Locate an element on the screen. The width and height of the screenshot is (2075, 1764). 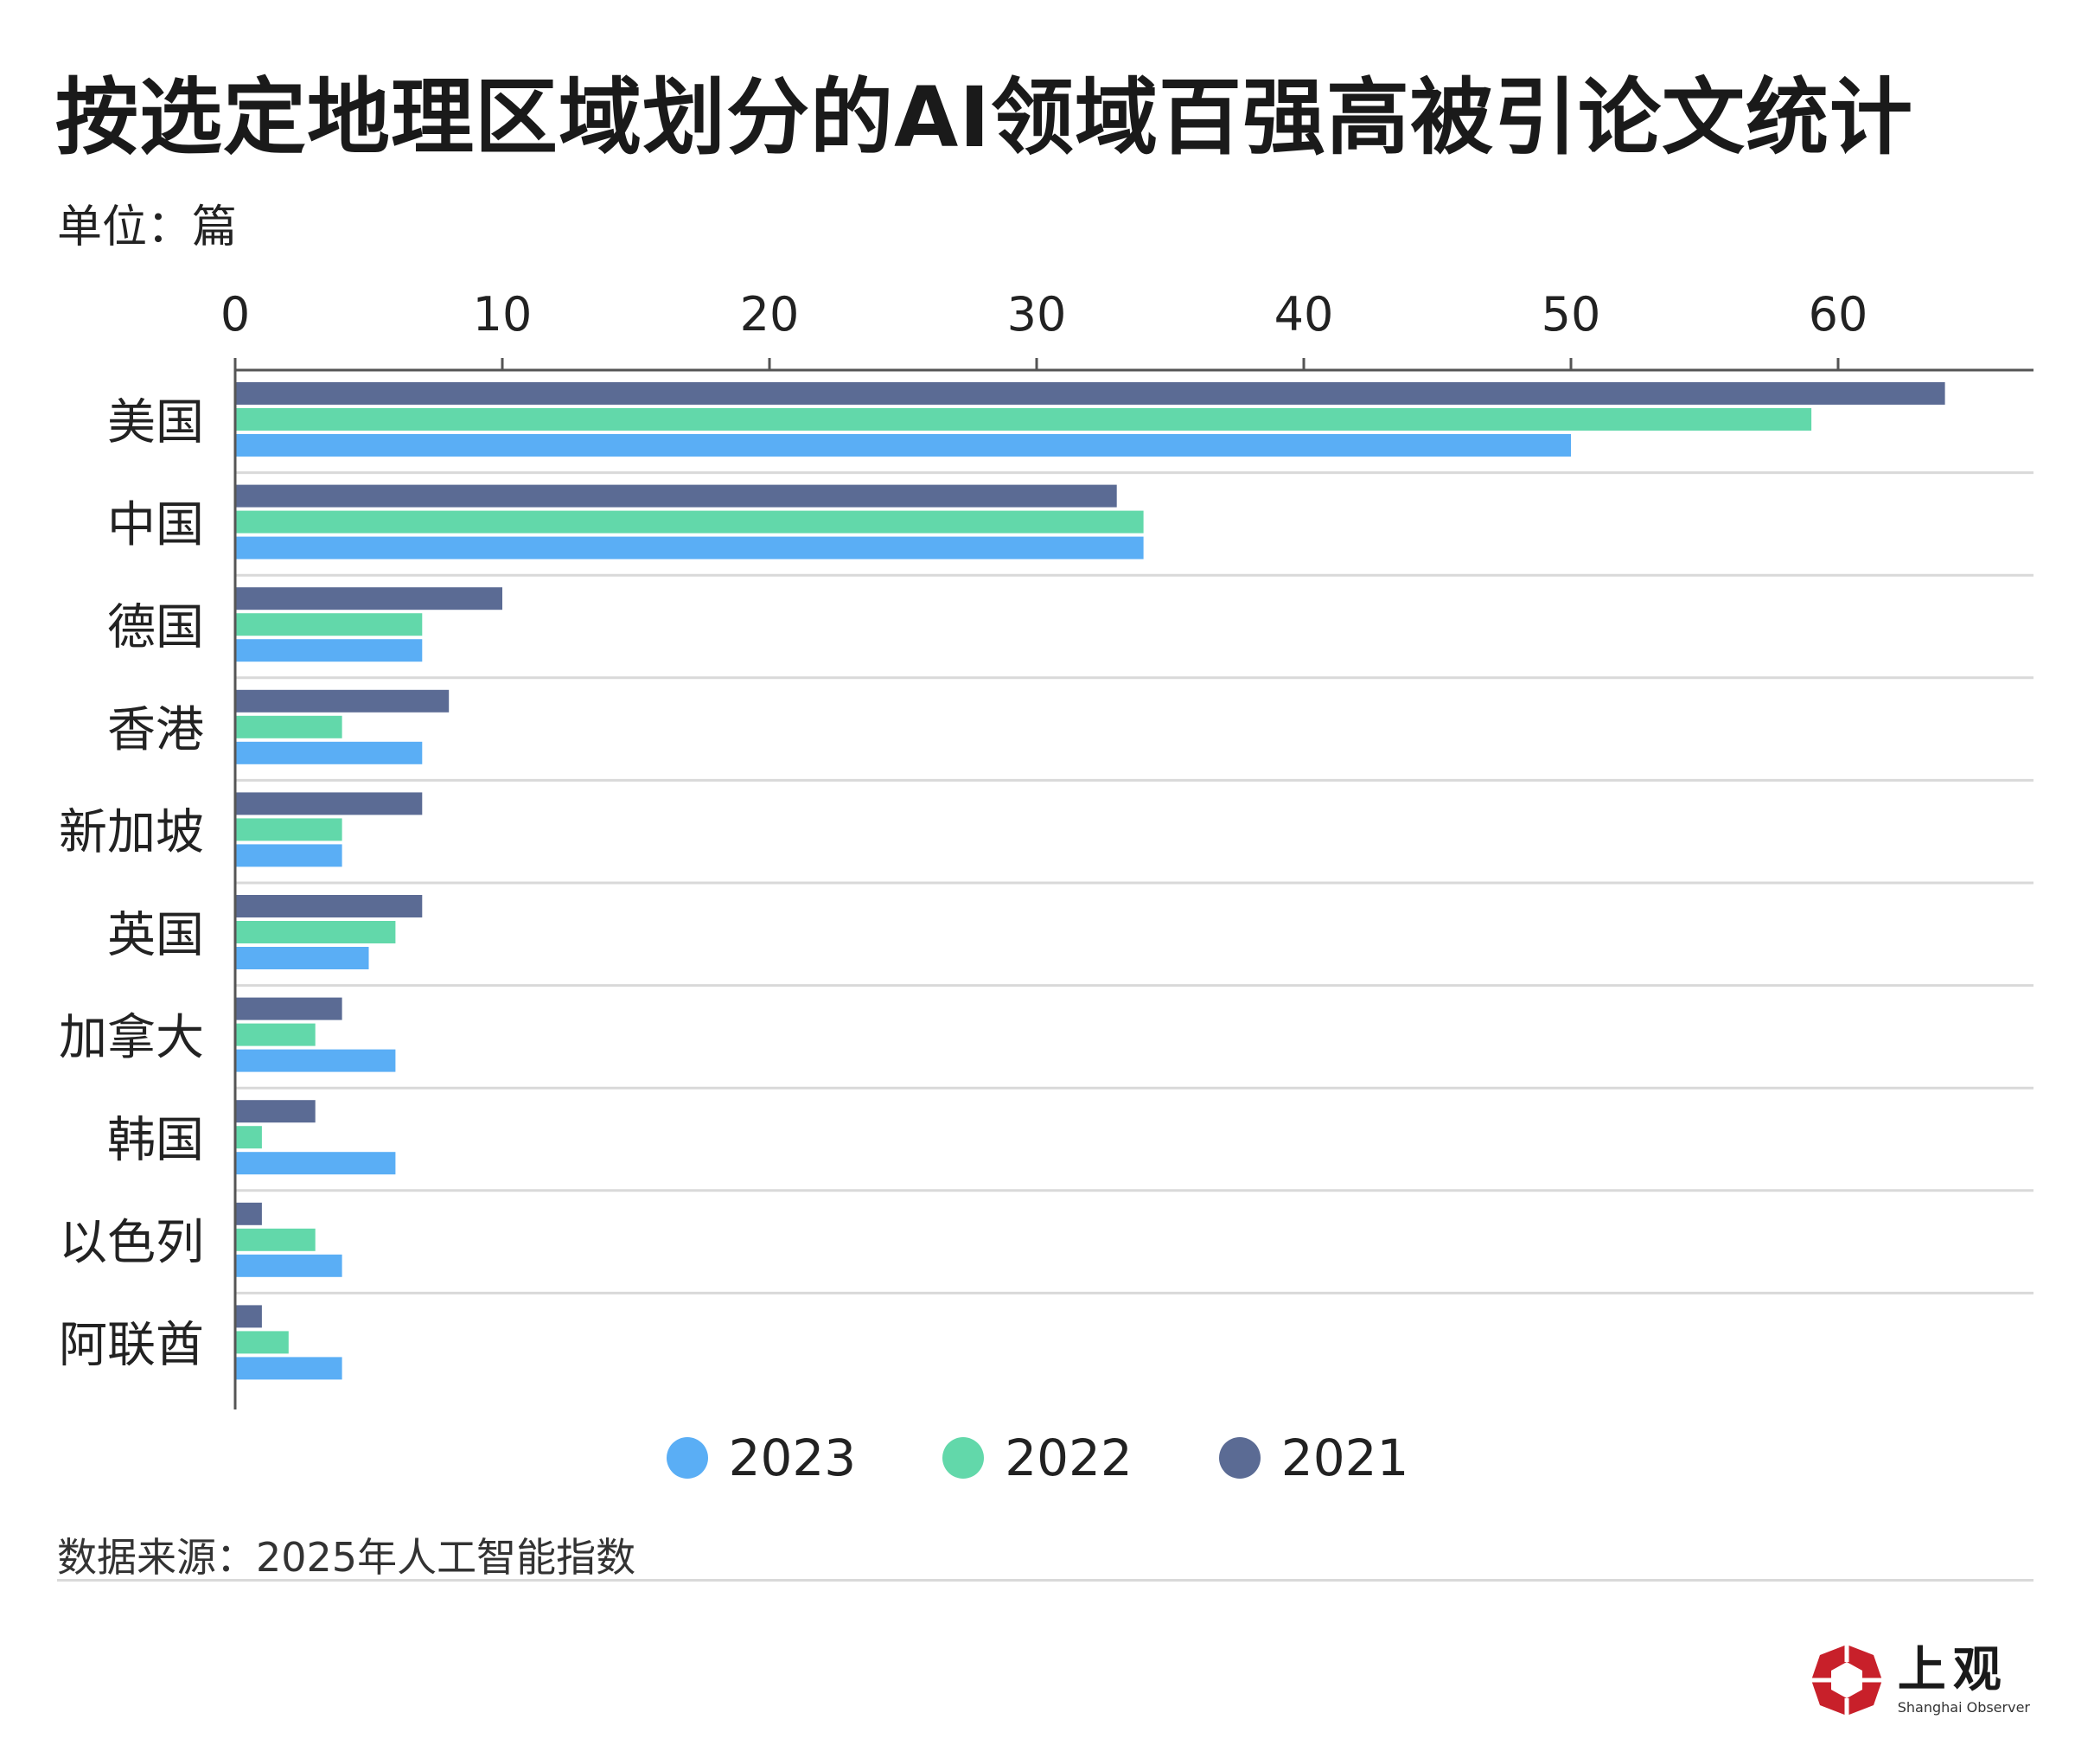
legend-label: 2022 is located at coordinates (1069, 1457).